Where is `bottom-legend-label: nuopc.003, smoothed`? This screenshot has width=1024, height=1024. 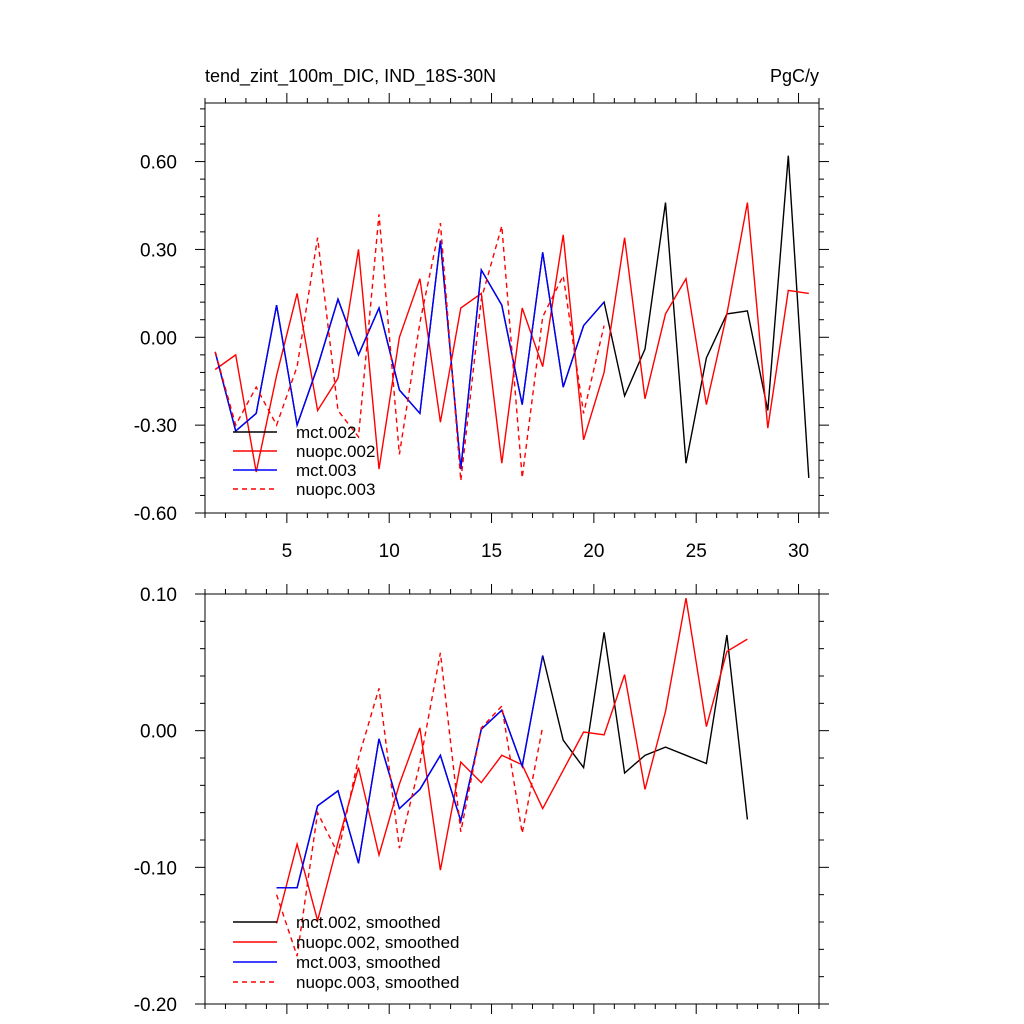
bottom-legend-label: nuopc.003, smoothed is located at coordinates (378, 982).